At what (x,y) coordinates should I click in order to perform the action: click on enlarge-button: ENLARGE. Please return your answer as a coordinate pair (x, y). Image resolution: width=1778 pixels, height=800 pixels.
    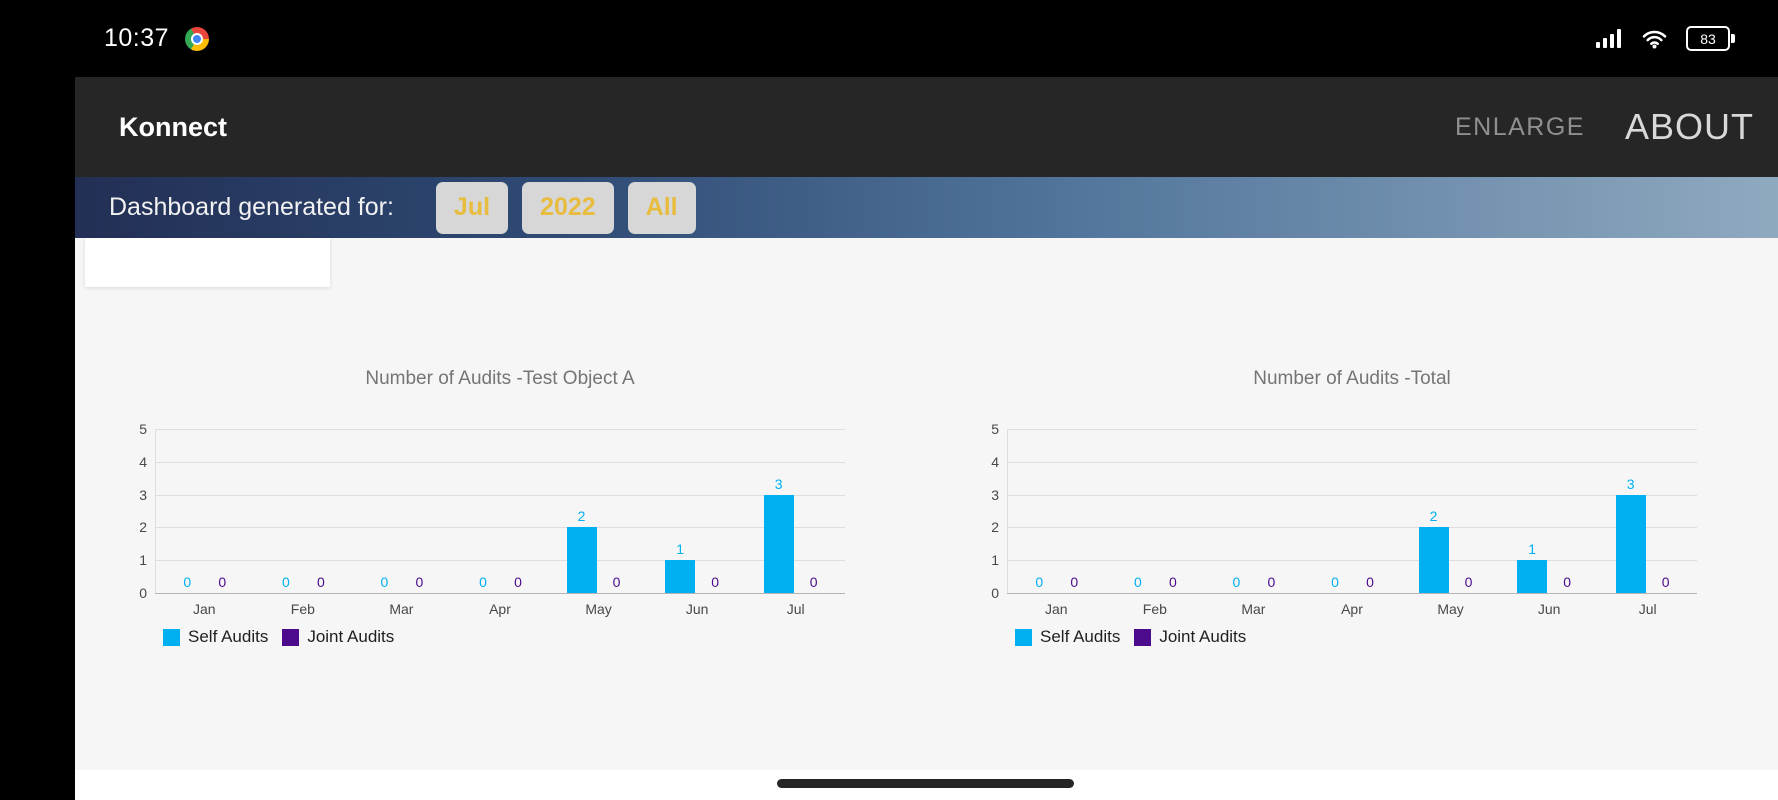
    Looking at the image, I should click on (1520, 126).